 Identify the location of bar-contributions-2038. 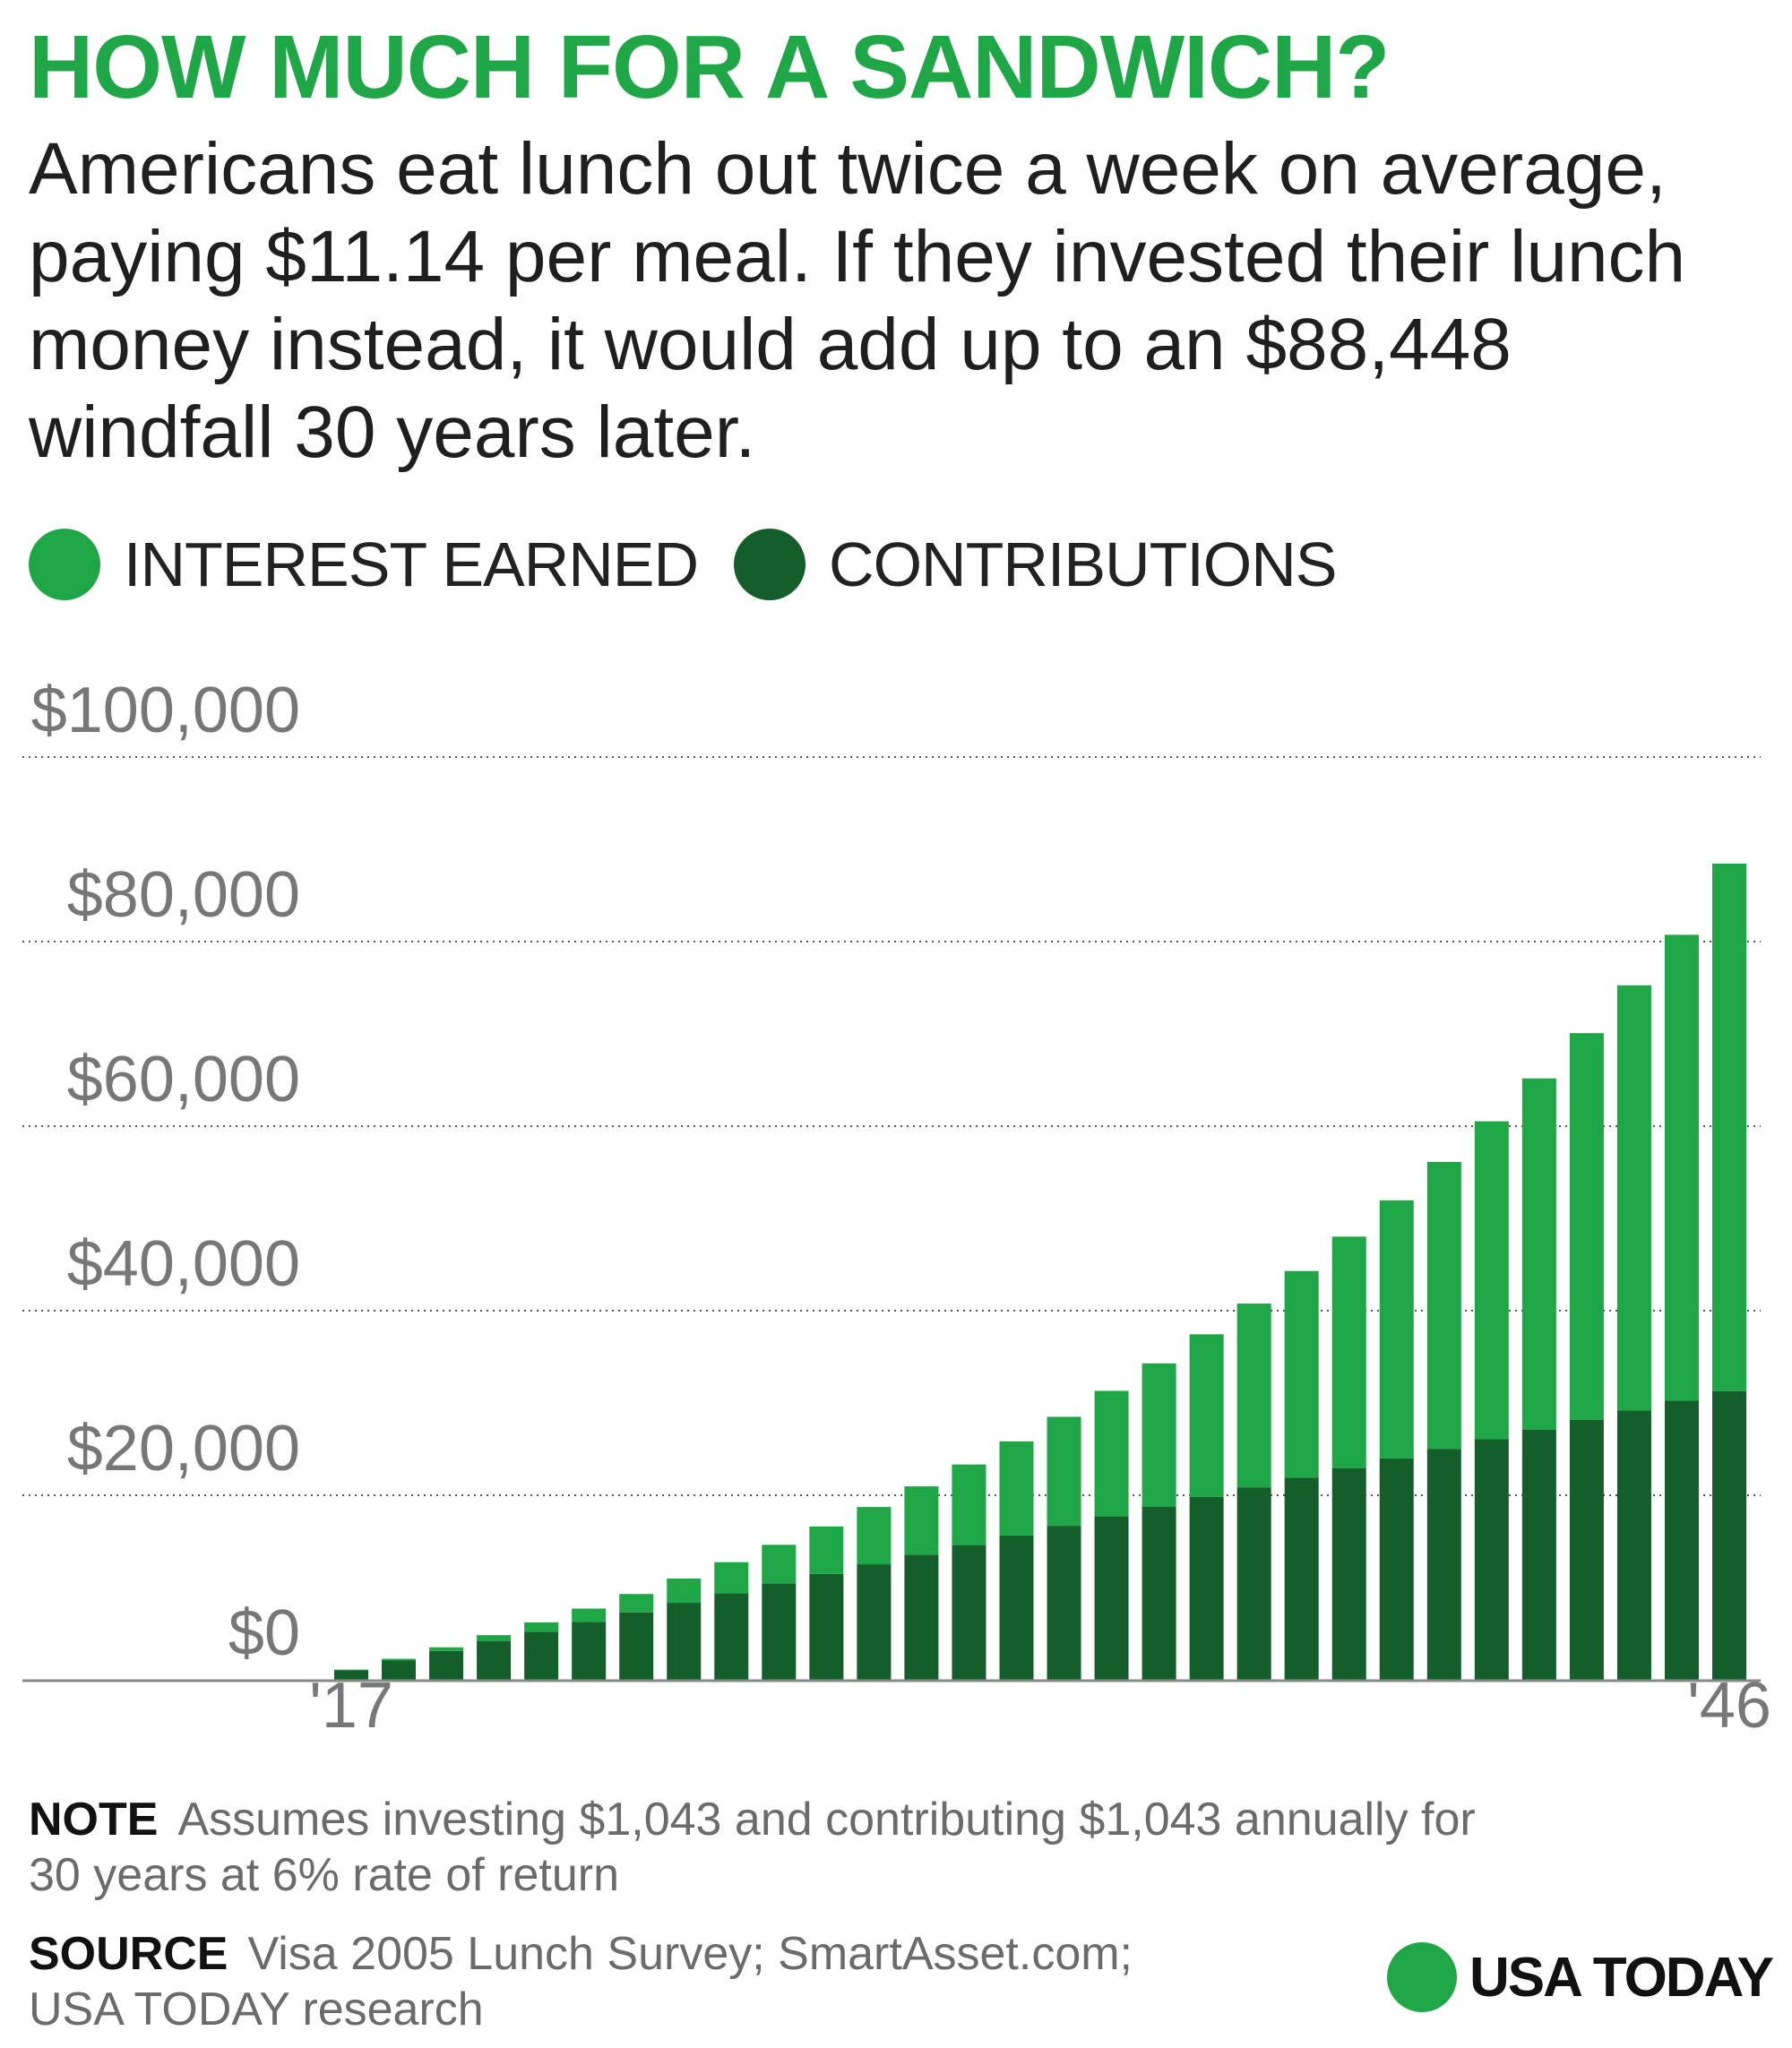
(1349, 1573).